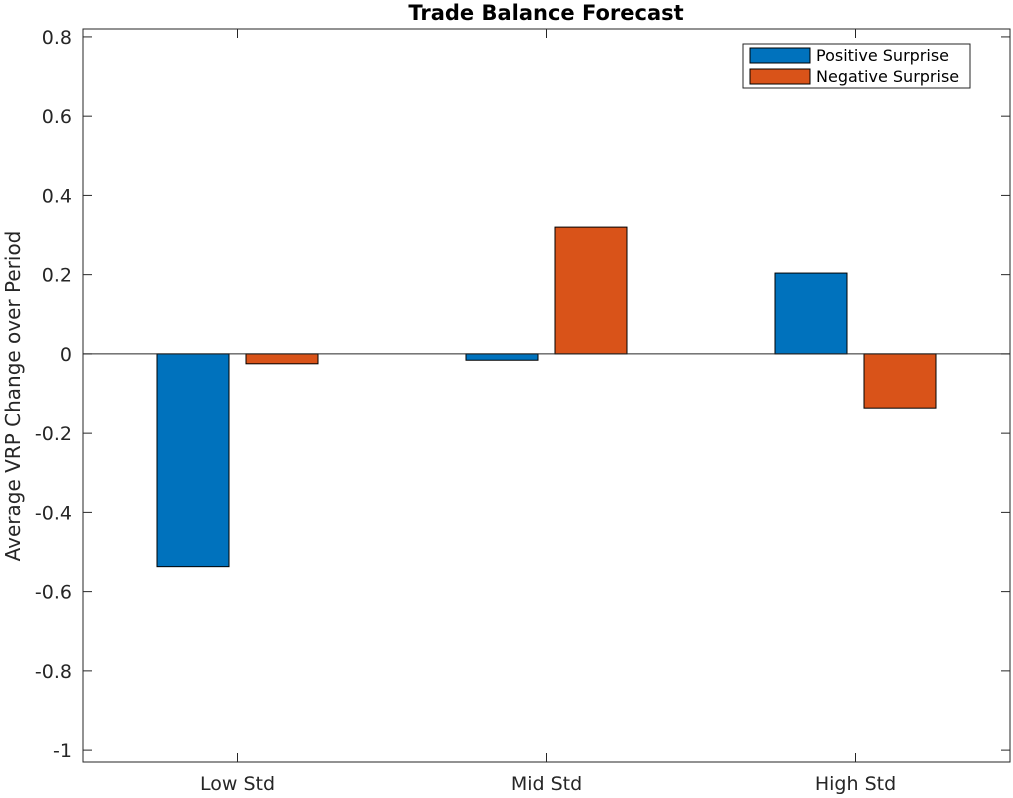 Image resolution: width=1013 pixels, height=798 pixels. Describe the element at coordinates (57, 117) in the screenshot. I see `y-tick-label: 0.6` at that location.